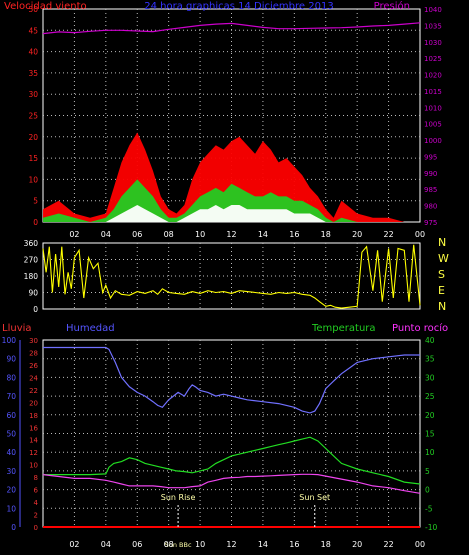 This screenshot has width=469, height=555. What do you see at coordinates (430, 434) in the screenshot?
I see `temperature-y-tick: 15` at bounding box center [430, 434].